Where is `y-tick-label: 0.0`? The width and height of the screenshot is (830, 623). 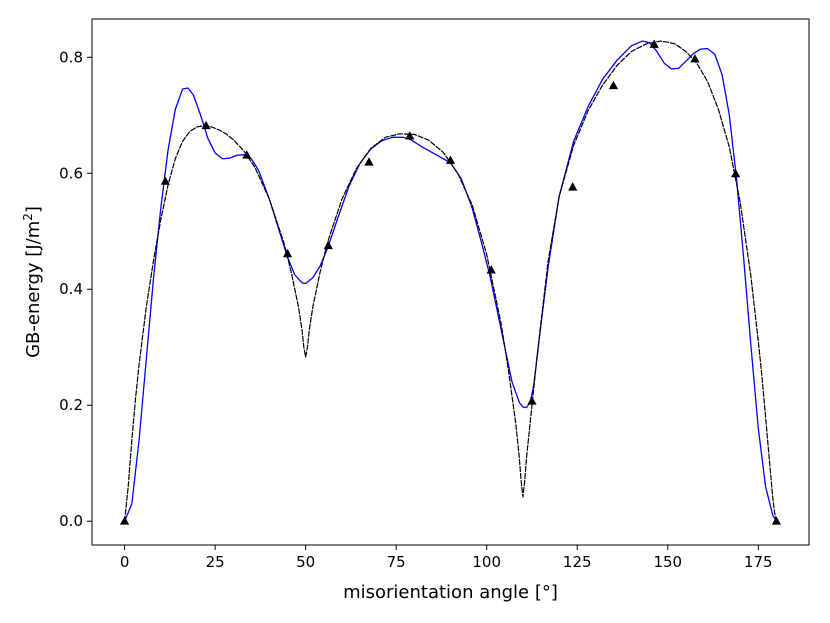
y-tick-label: 0.0 is located at coordinates (71, 521).